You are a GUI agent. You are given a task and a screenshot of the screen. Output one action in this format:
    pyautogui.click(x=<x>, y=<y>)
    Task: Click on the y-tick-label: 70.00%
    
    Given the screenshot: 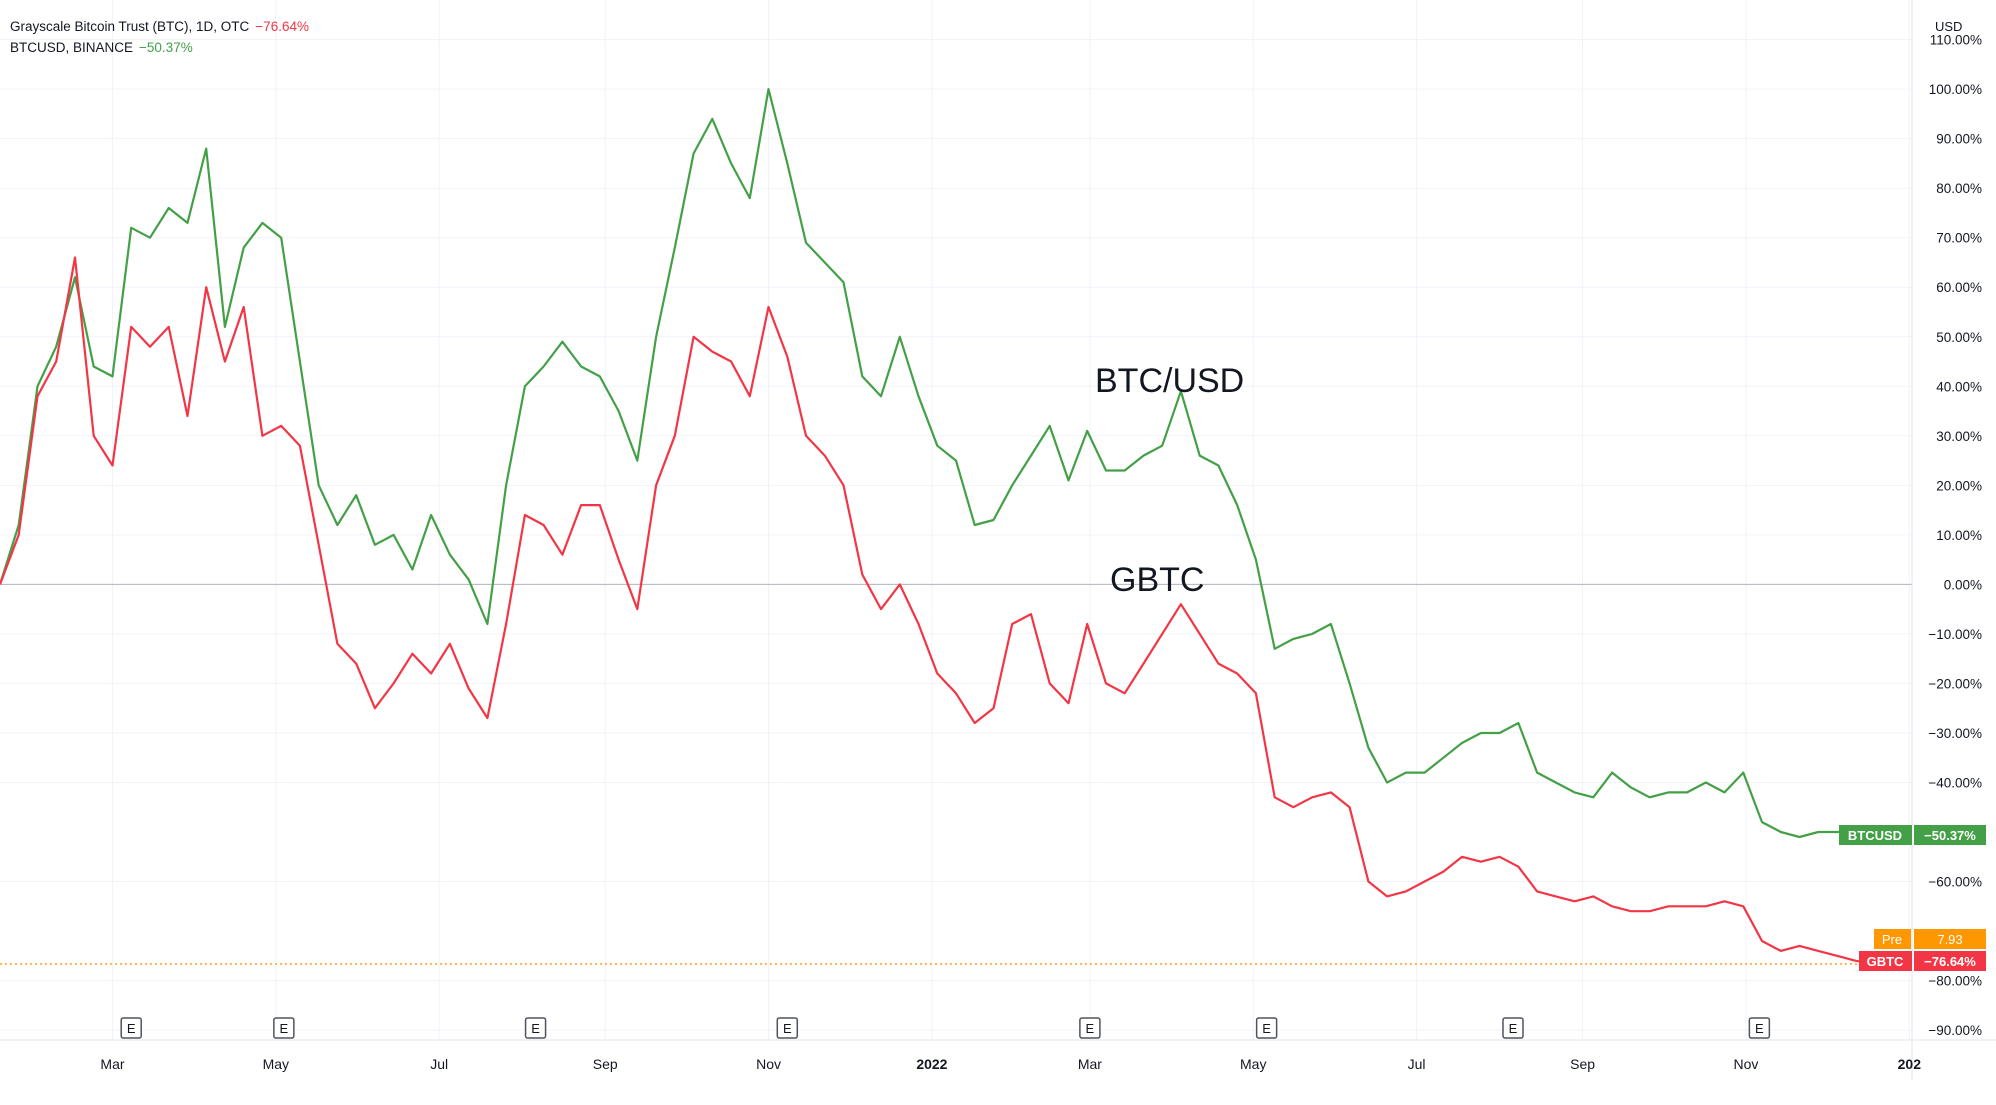 What is the action you would take?
    pyautogui.click(x=1959, y=238)
    